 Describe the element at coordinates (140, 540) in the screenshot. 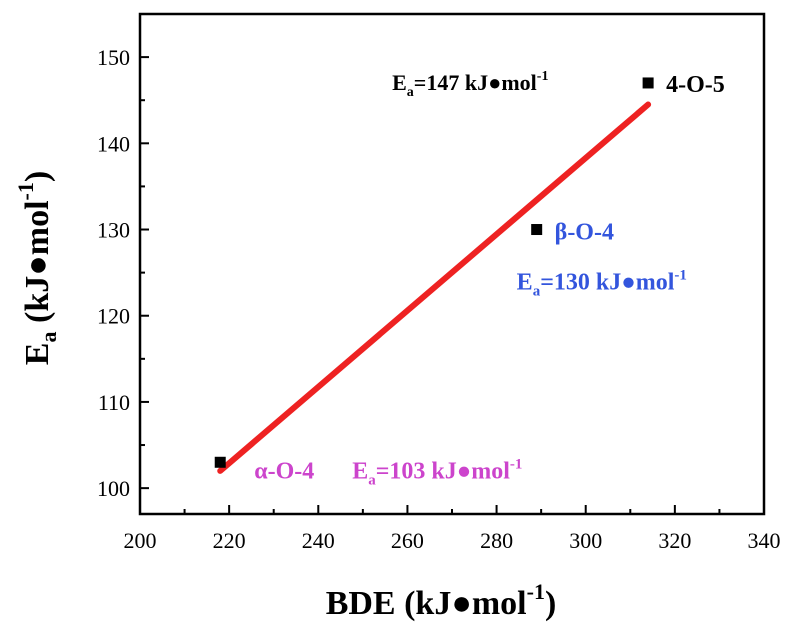

I see `x-tick-label: 200` at that location.